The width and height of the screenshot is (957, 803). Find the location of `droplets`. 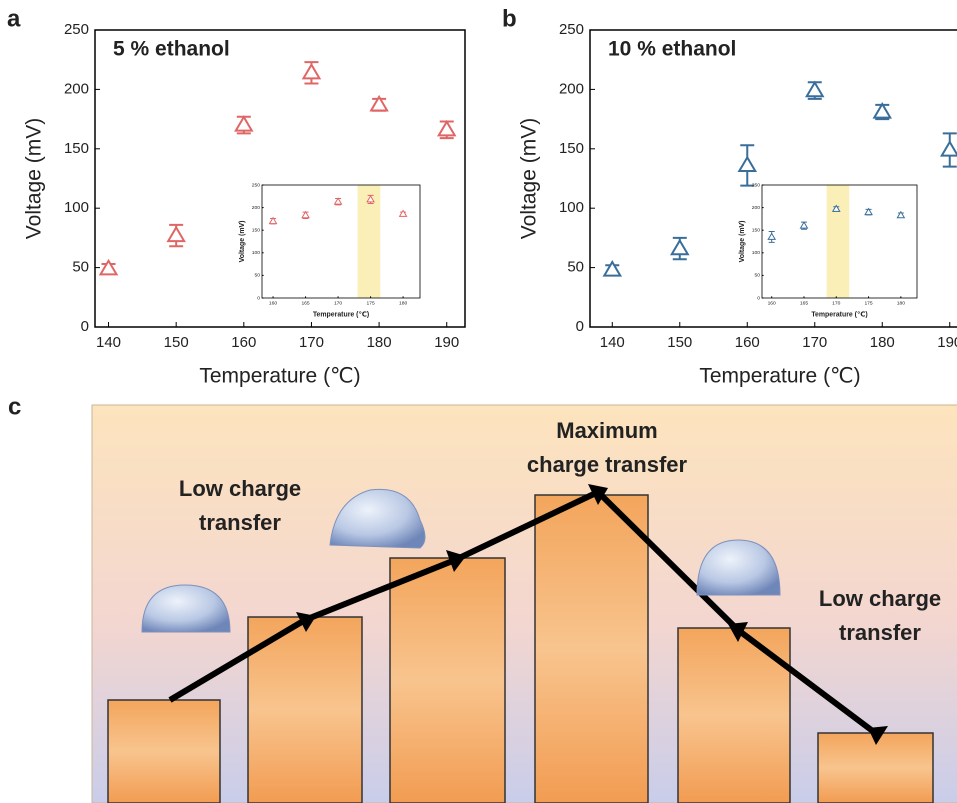

droplets is located at coordinates (461, 560).